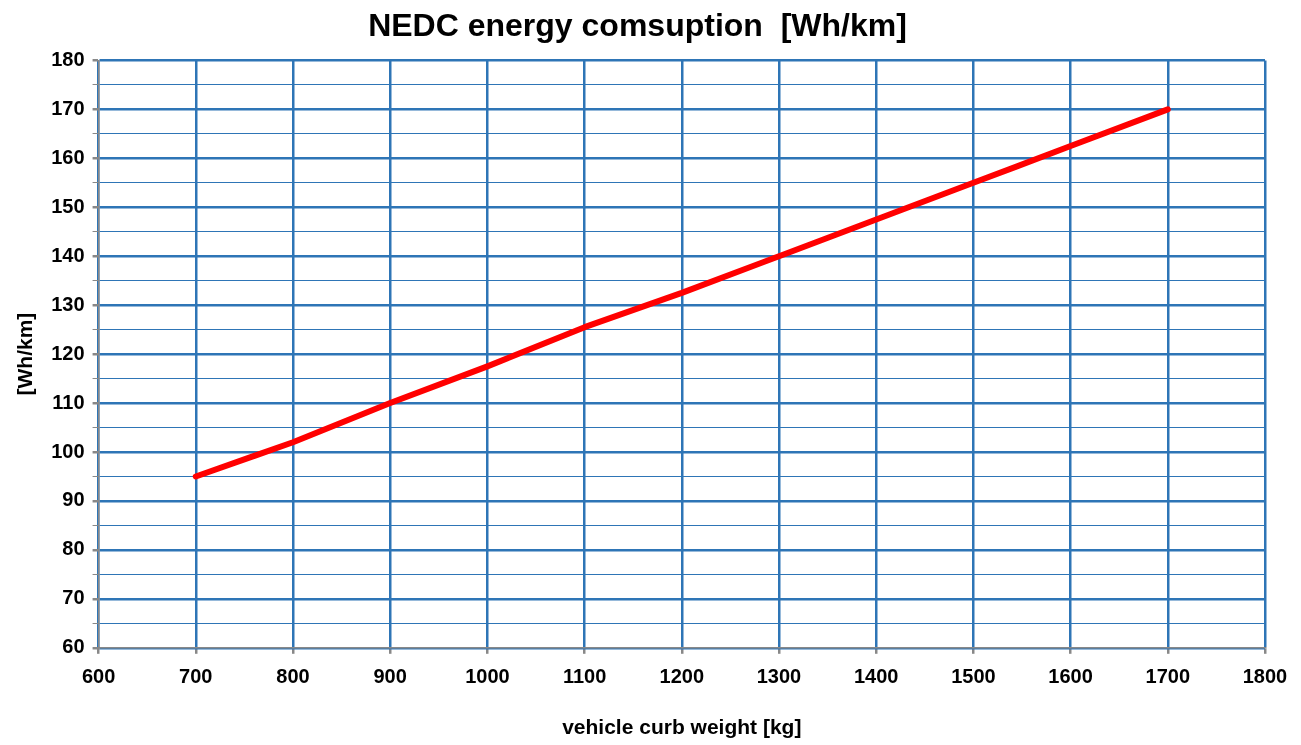  I want to click on y-tick-label: 140, so click(68, 254).